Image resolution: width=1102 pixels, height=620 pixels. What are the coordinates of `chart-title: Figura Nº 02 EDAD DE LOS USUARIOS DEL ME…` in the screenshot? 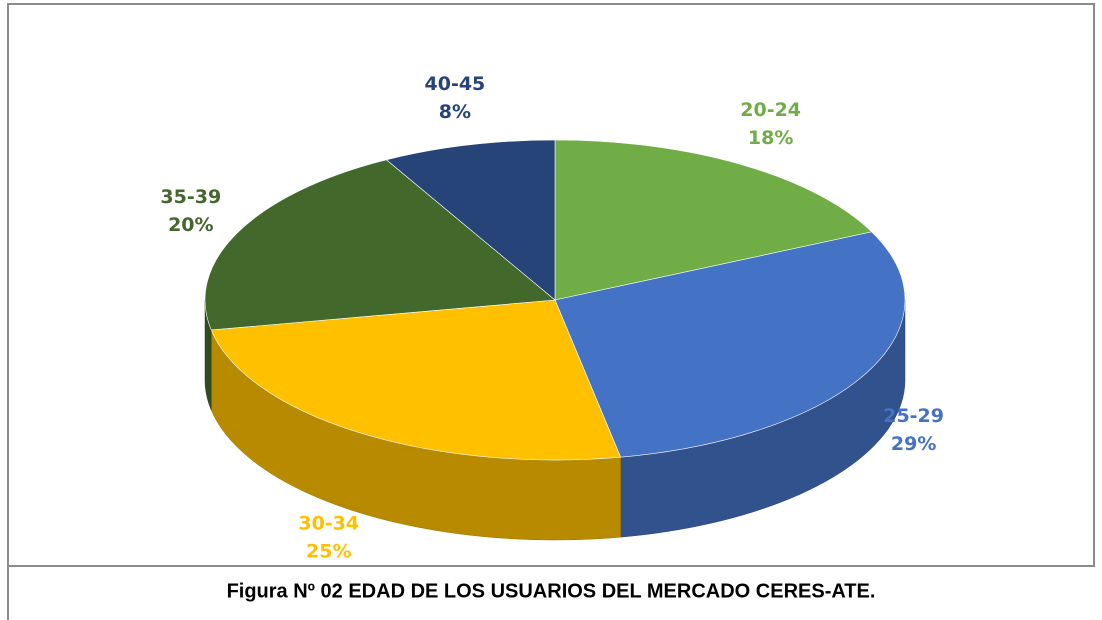 It's located at (551, 591).